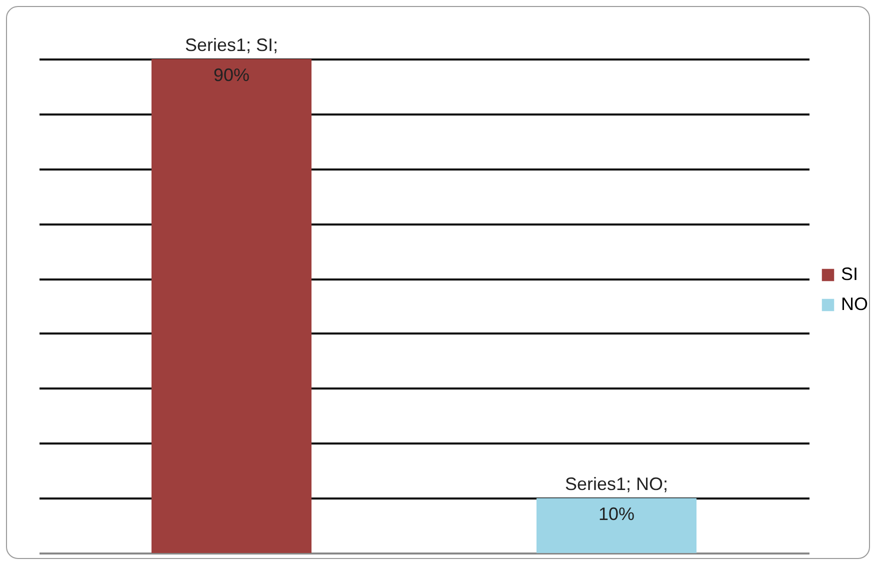 Image resolution: width=878 pixels, height=567 pixels. I want to click on data-label: Series1; NO; 10%, so click(616, 499).